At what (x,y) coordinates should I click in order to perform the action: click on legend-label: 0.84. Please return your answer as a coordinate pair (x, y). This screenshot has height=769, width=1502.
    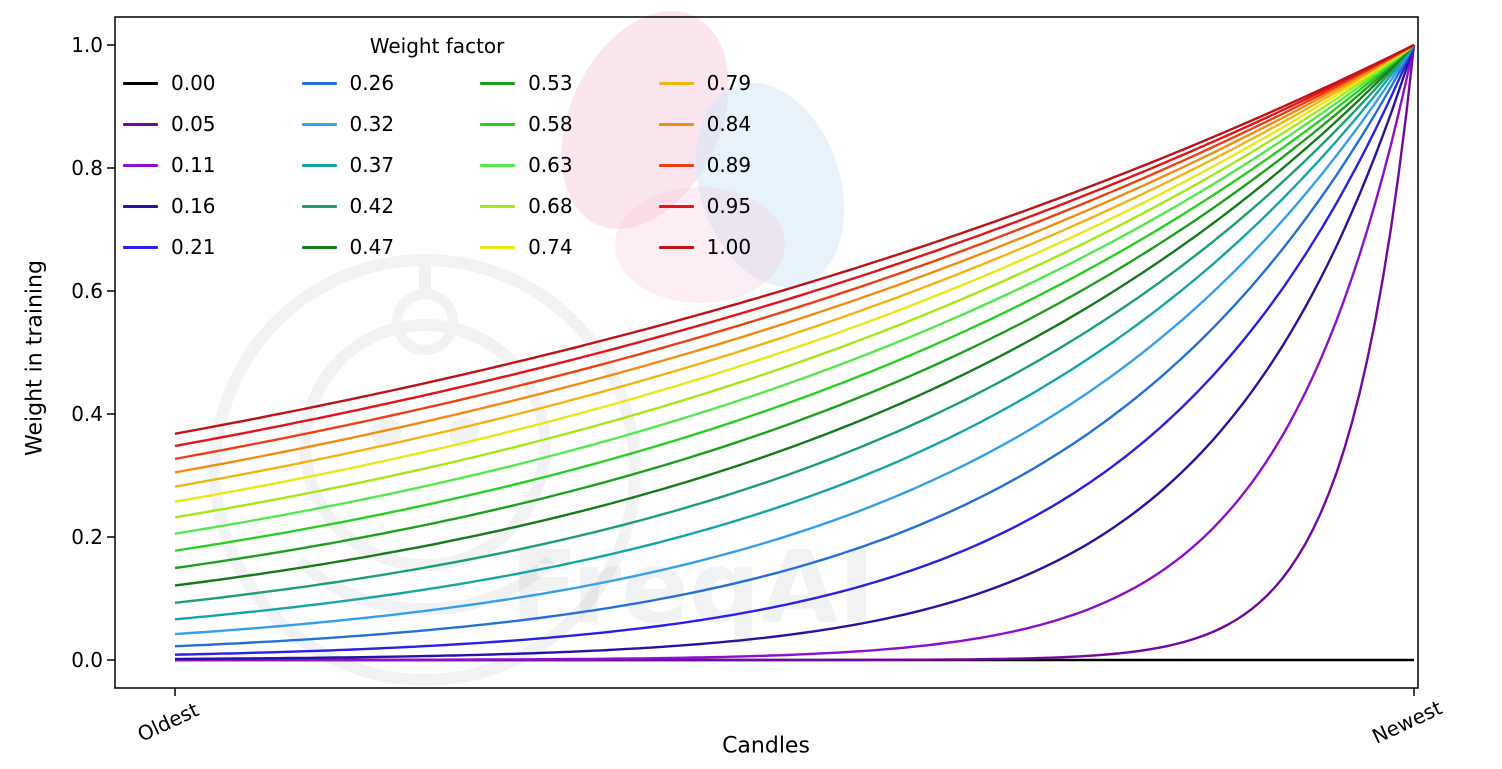
    Looking at the image, I should click on (729, 124).